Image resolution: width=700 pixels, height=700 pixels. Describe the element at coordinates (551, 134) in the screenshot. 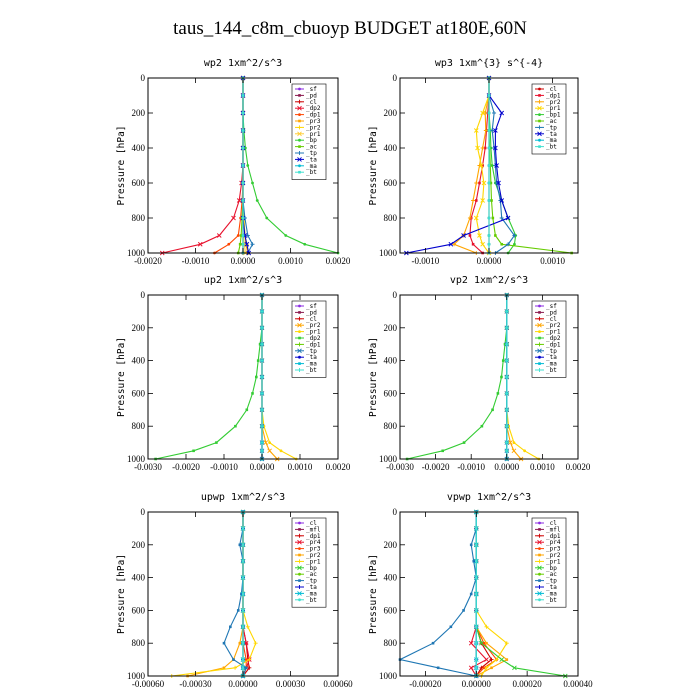

I see `legend-entry: _ta` at that location.